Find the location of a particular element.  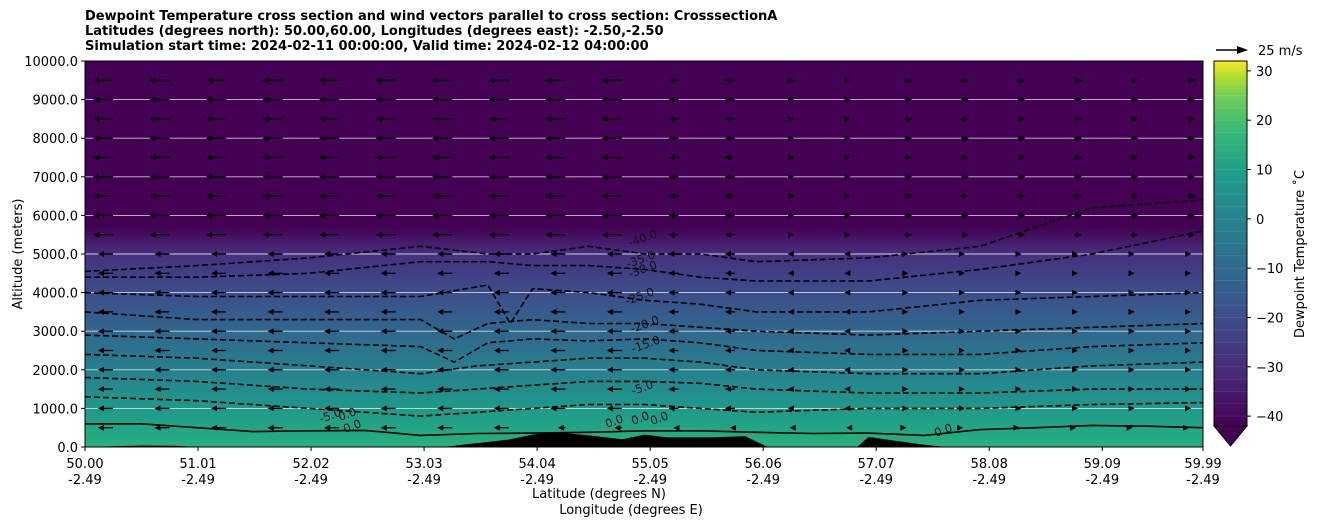

quiver-key: 25 m/s is located at coordinates (1259, 51).